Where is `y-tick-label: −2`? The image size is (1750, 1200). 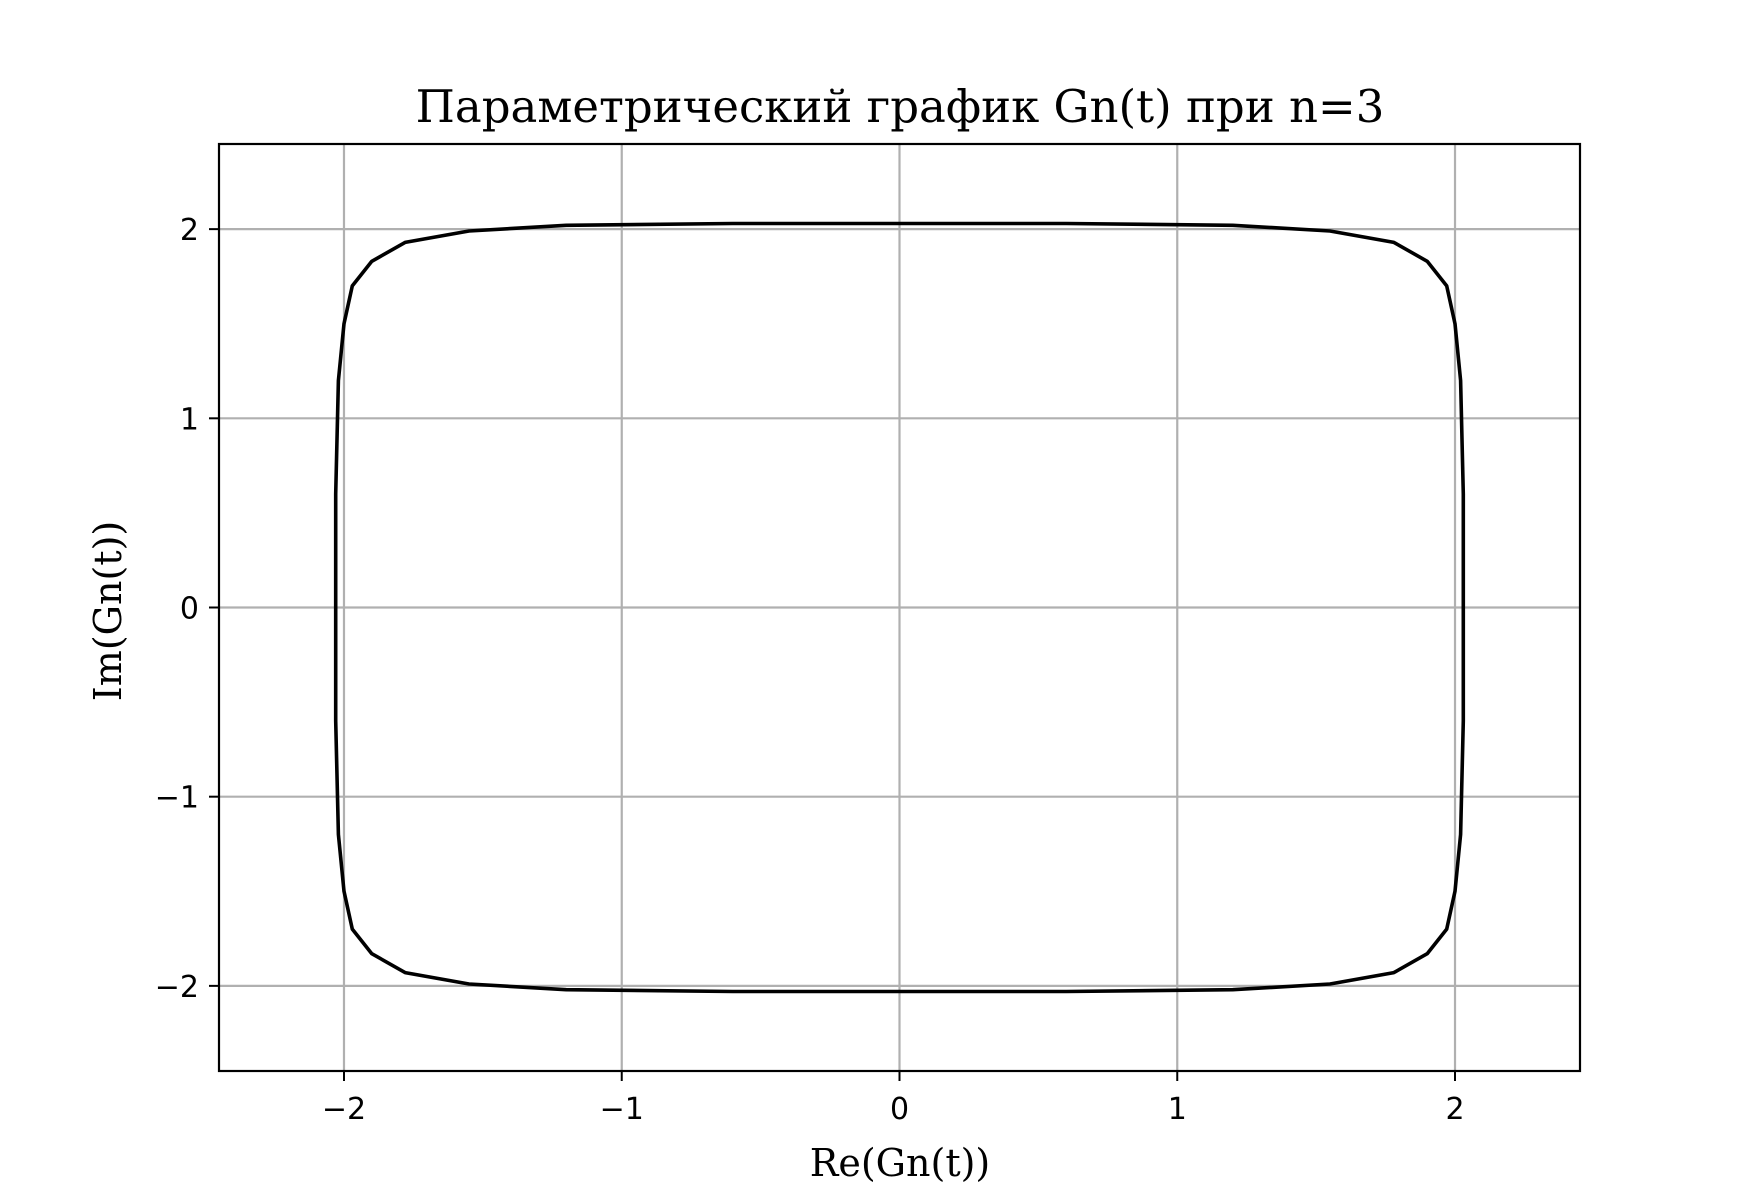
y-tick-label: −2 is located at coordinates (177, 987).